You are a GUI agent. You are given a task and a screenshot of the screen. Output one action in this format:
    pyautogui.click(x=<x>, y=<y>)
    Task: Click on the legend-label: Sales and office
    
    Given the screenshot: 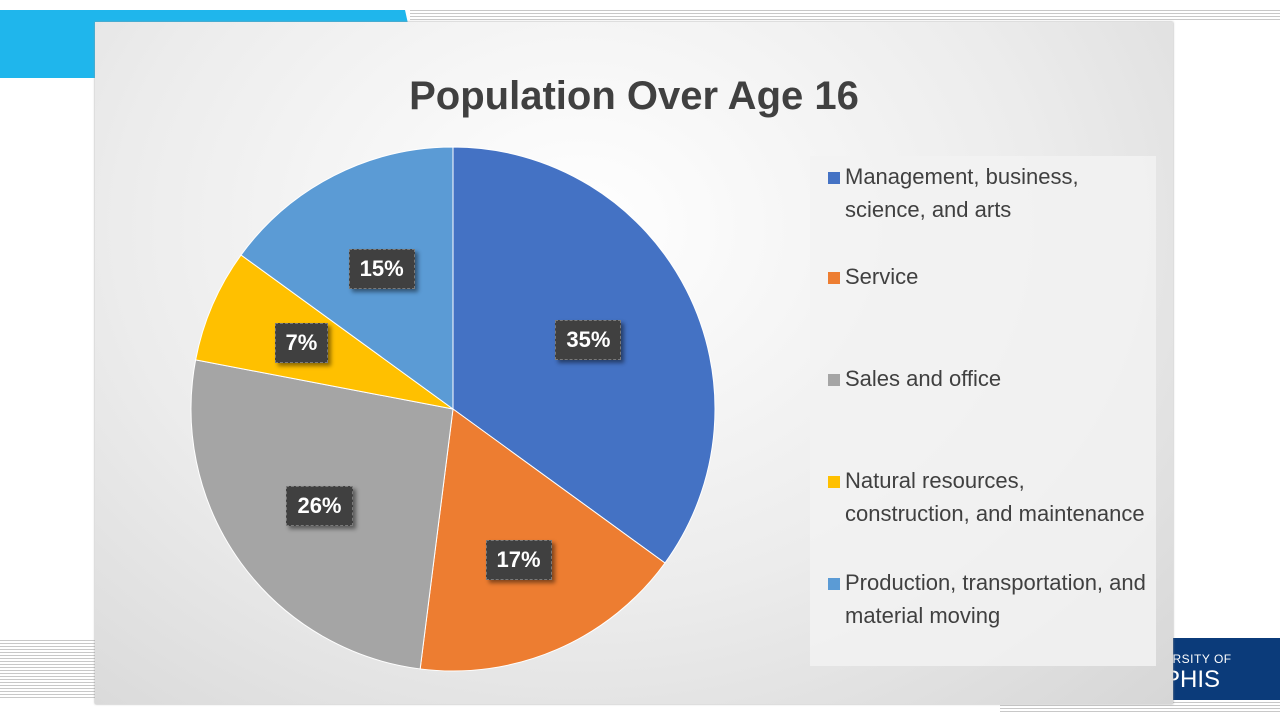 What is the action you would take?
    pyautogui.click(x=923, y=378)
    